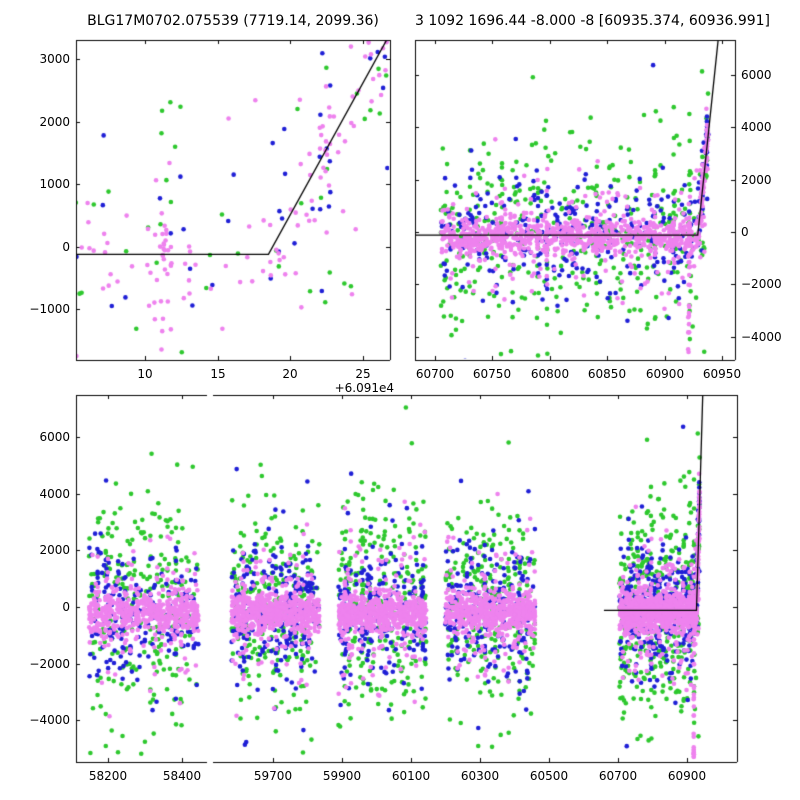  What do you see at coordinates (411, 776) in the screenshot?
I see `x-tick-label: 60100` at bounding box center [411, 776].